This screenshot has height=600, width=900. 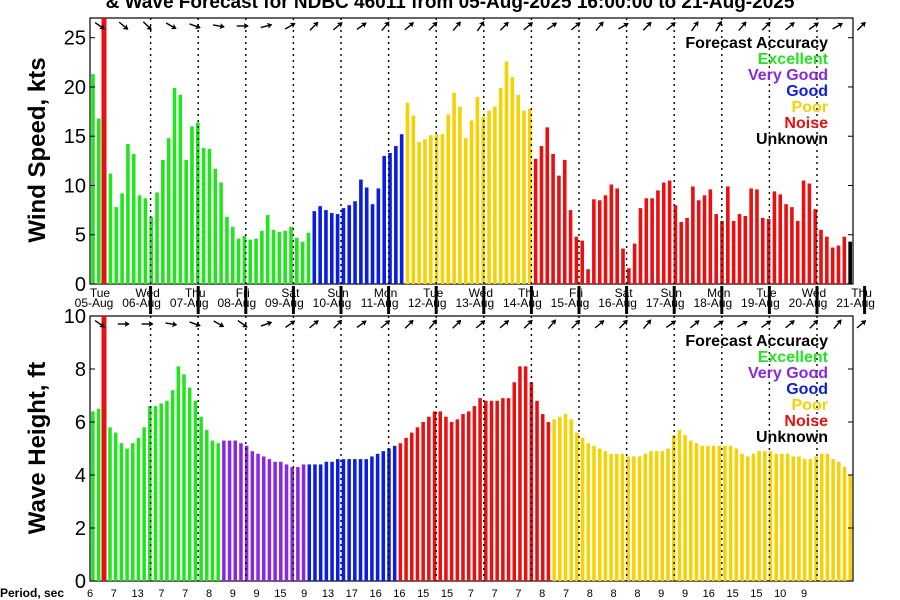 I want to click on period-value: 6, so click(x=90, y=594).